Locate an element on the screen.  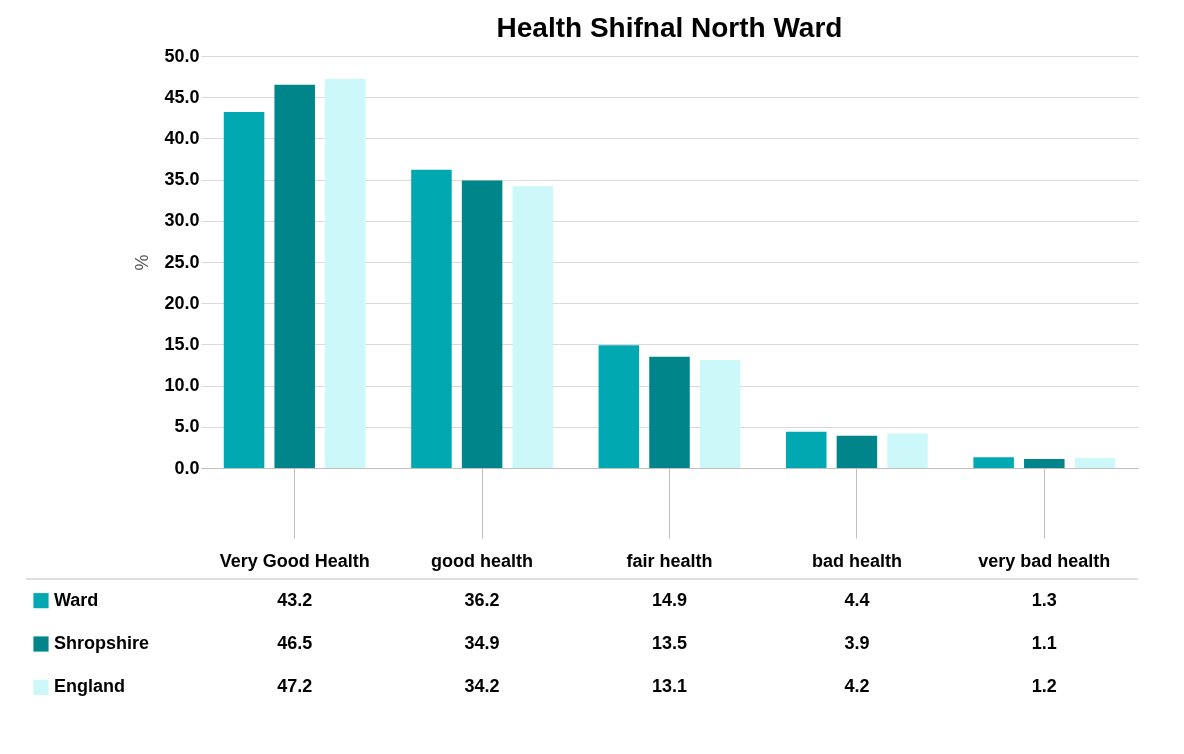
x-tick-label: fair health is located at coordinates (669, 560).